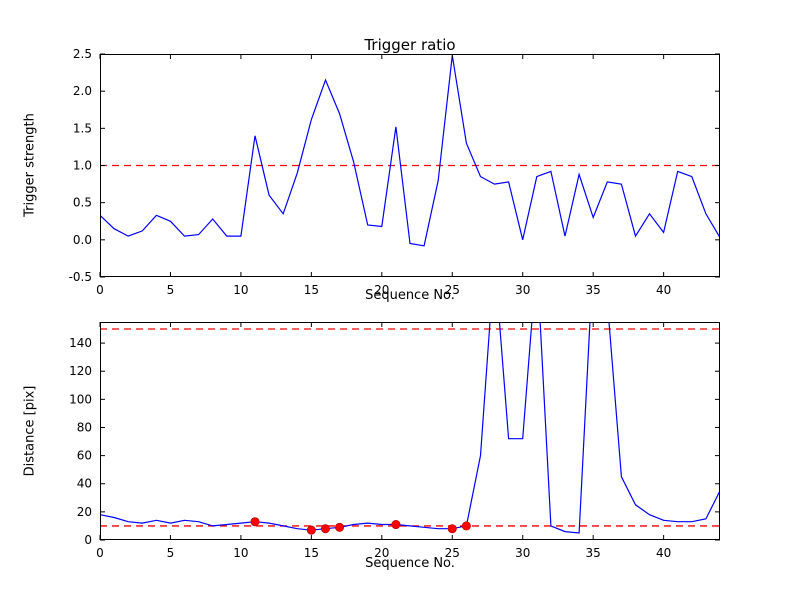 The height and width of the screenshot is (600, 800). Describe the element at coordinates (80, 371) in the screenshot. I see `y-tick-label: 120` at that location.